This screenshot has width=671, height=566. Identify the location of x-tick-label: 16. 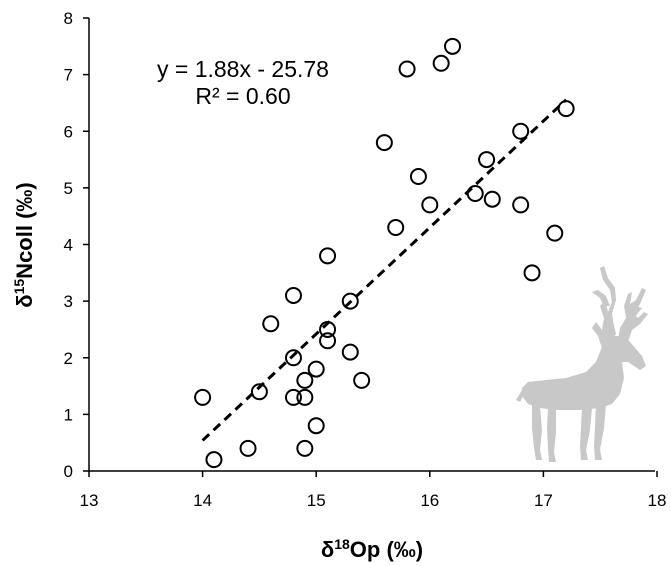
(429, 500).